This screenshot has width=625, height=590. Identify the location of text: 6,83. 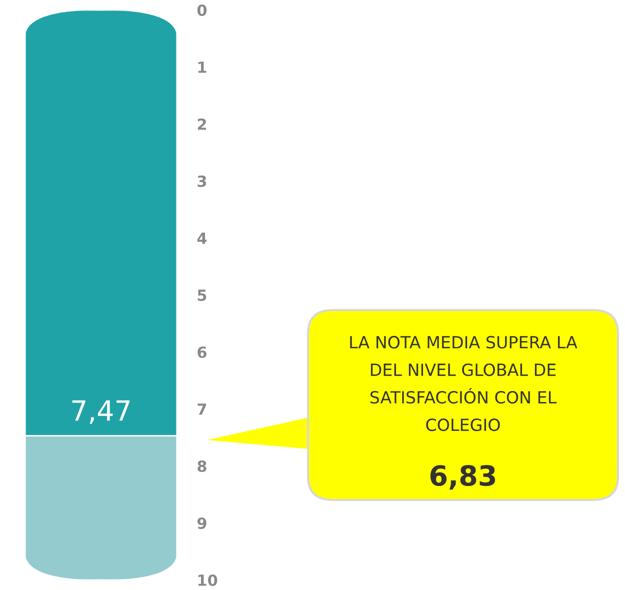
(463, 477).